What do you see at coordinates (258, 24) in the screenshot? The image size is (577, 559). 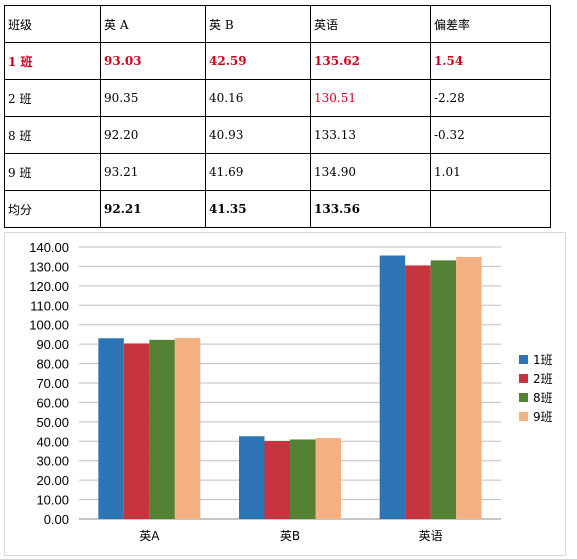 I see `header-eng-b: 英 B` at bounding box center [258, 24].